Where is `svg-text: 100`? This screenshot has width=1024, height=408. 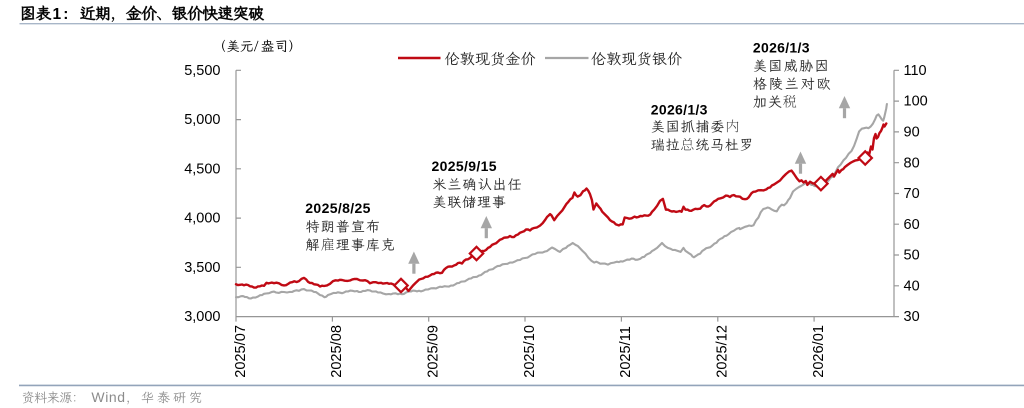 svg-text: 100 is located at coordinates (916, 102).